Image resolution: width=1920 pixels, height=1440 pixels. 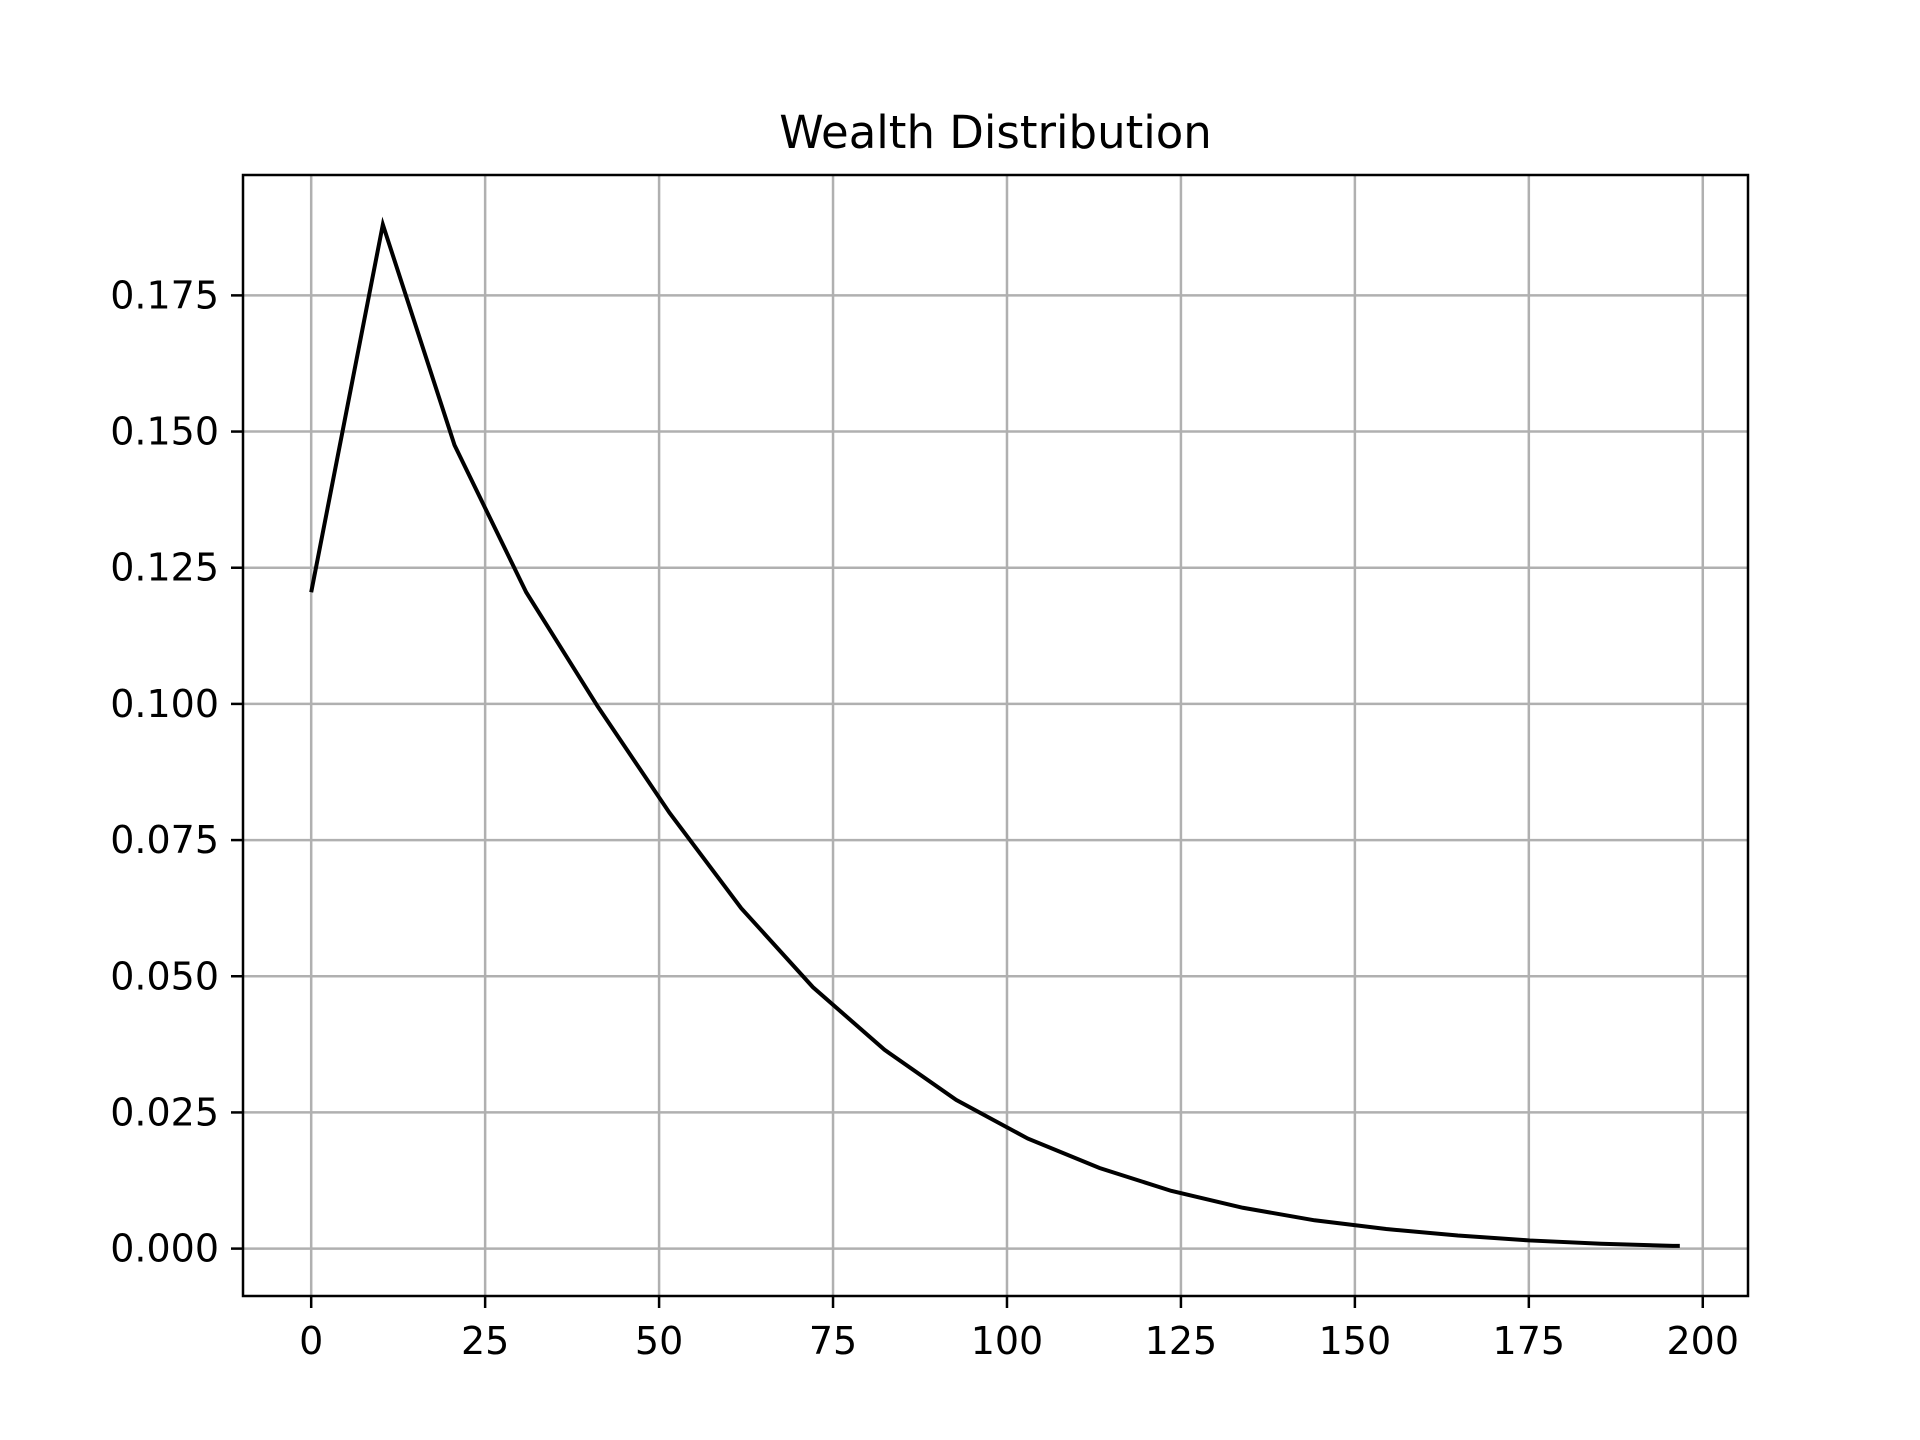 I want to click on y-tick-label: 0.150, so click(x=164, y=432).